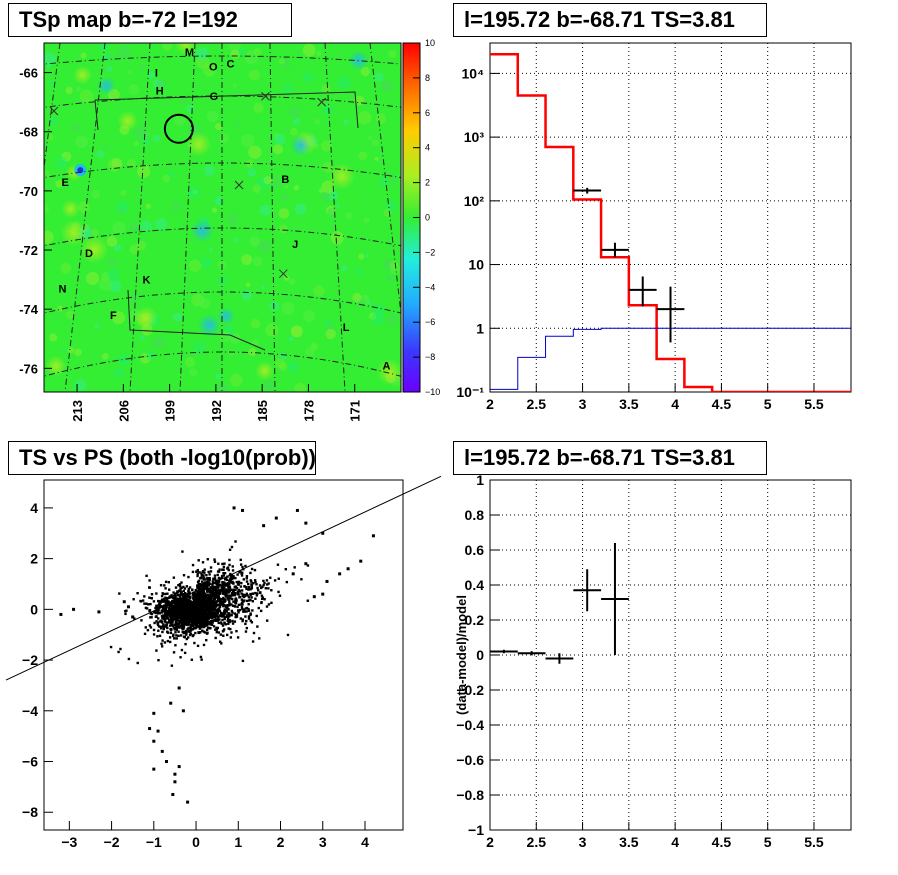 The height and width of the screenshot is (875, 898). What do you see at coordinates (474, 201) in the screenshot?
I see `spectrum-y-tick-label: 10²` at bounding box center [474, 201].